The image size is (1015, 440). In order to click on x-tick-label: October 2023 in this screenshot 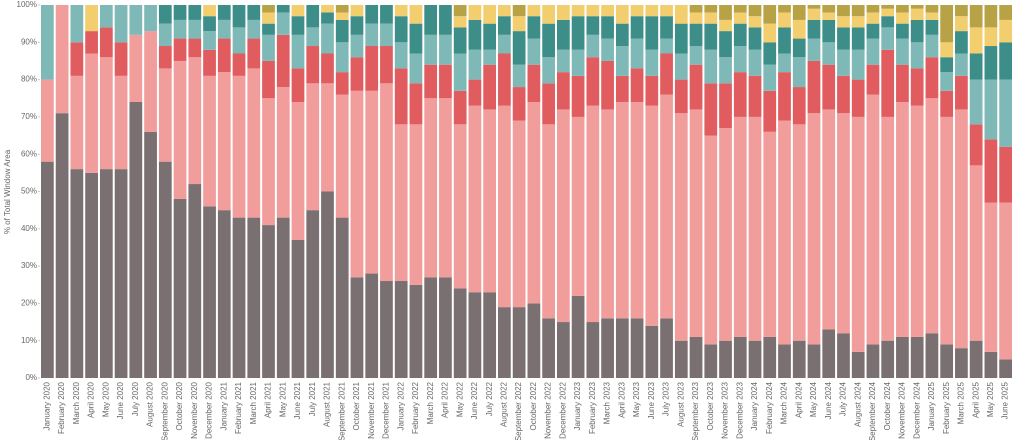, I will do `click(710, 405)`.